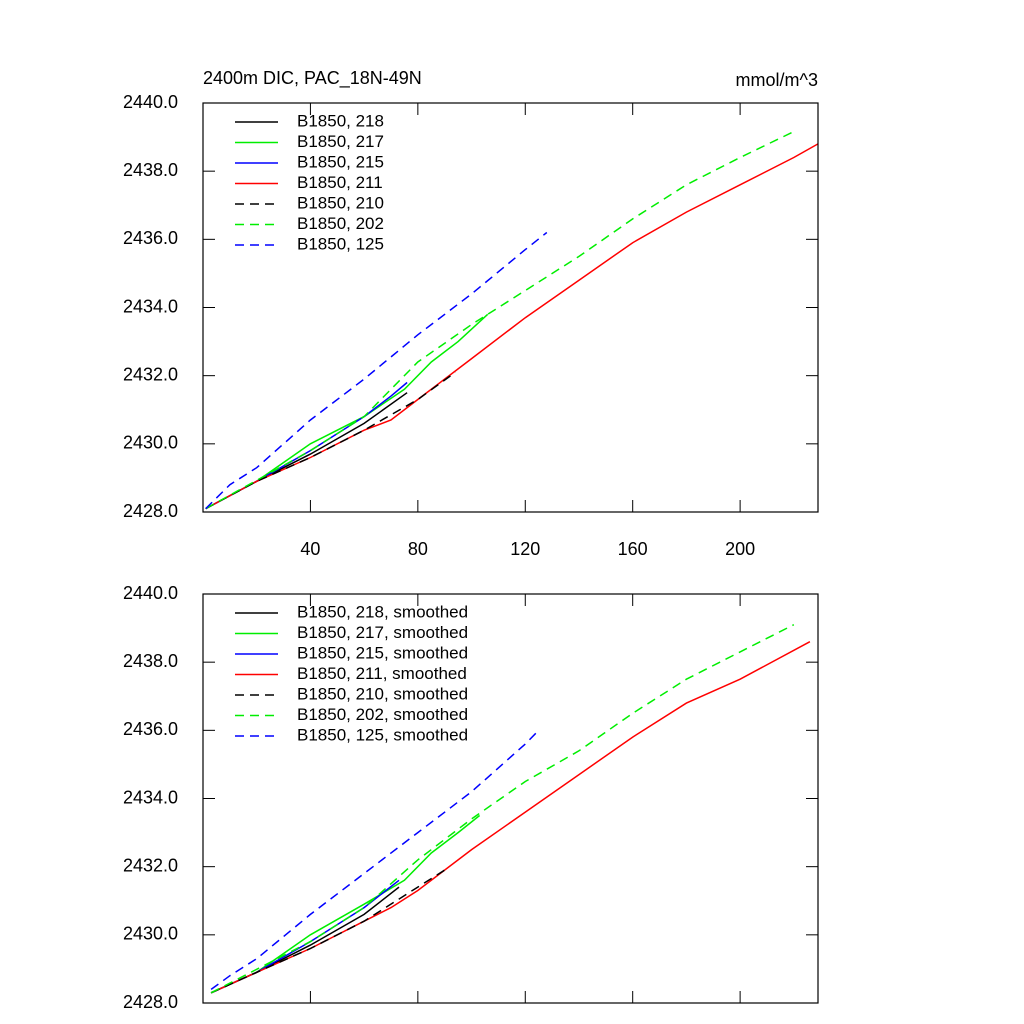  Describe the element at coordinates (310, 549) in the screenshot. I see `x-tick-label: 40` at that location.